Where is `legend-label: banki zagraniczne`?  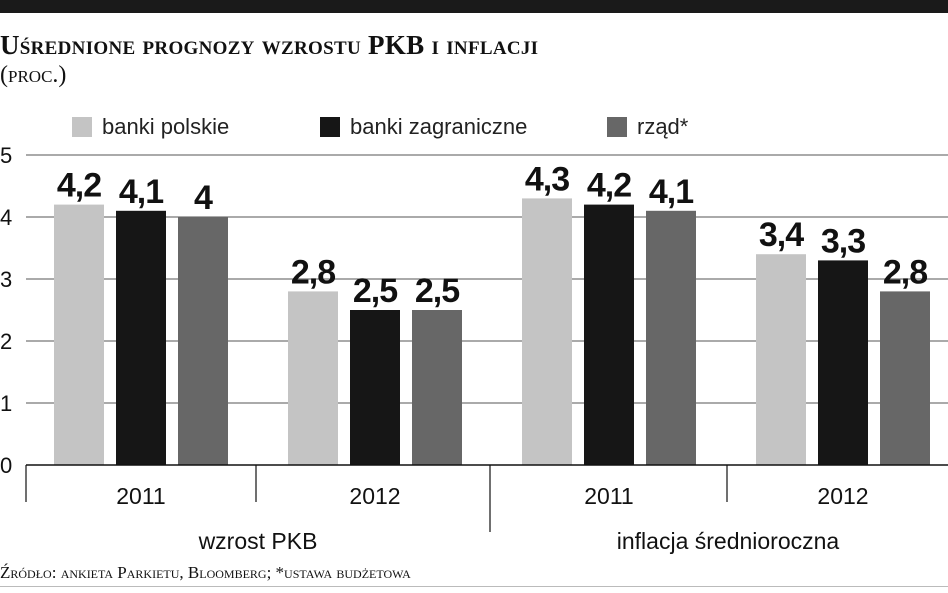 legend-label: banki zagraniczne is located at coordinates (439, 126).